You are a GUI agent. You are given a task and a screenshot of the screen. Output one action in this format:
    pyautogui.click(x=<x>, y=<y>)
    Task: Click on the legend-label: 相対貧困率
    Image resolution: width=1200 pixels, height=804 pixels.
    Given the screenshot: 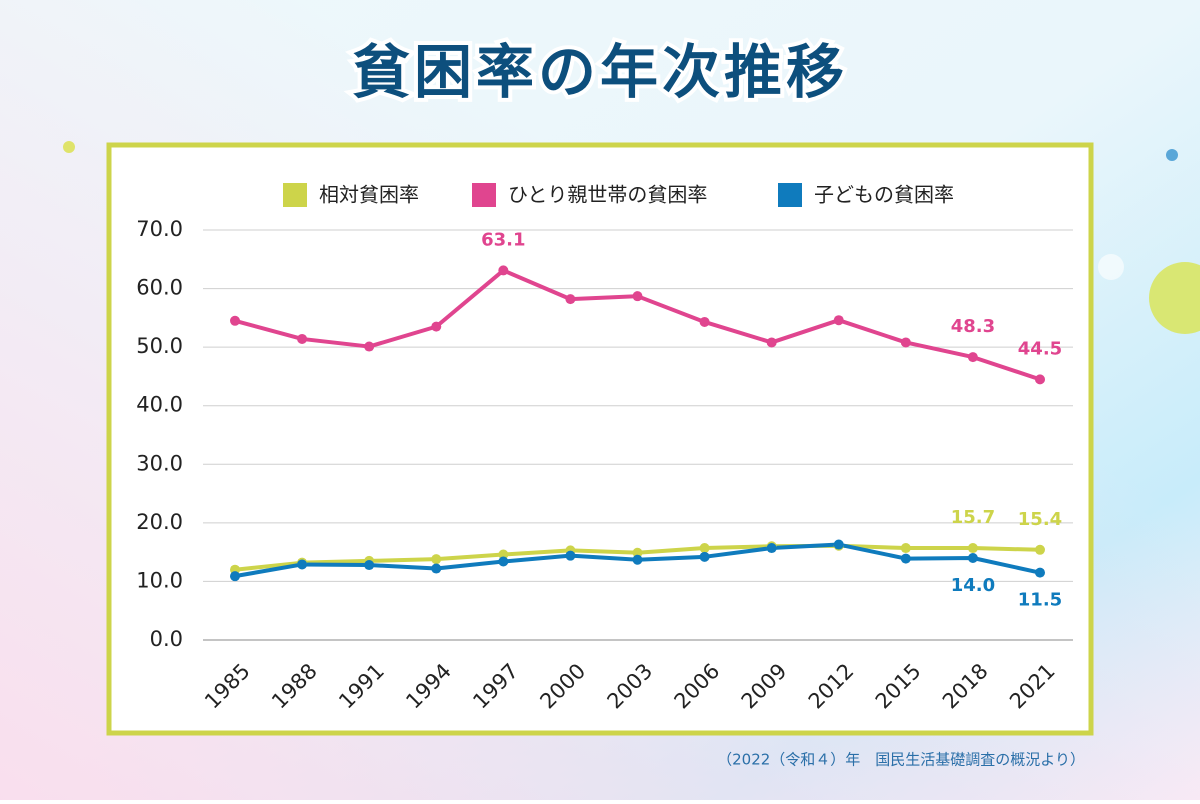 What is the action you would take?
    pyautogui.click(x=369, y=195)
    